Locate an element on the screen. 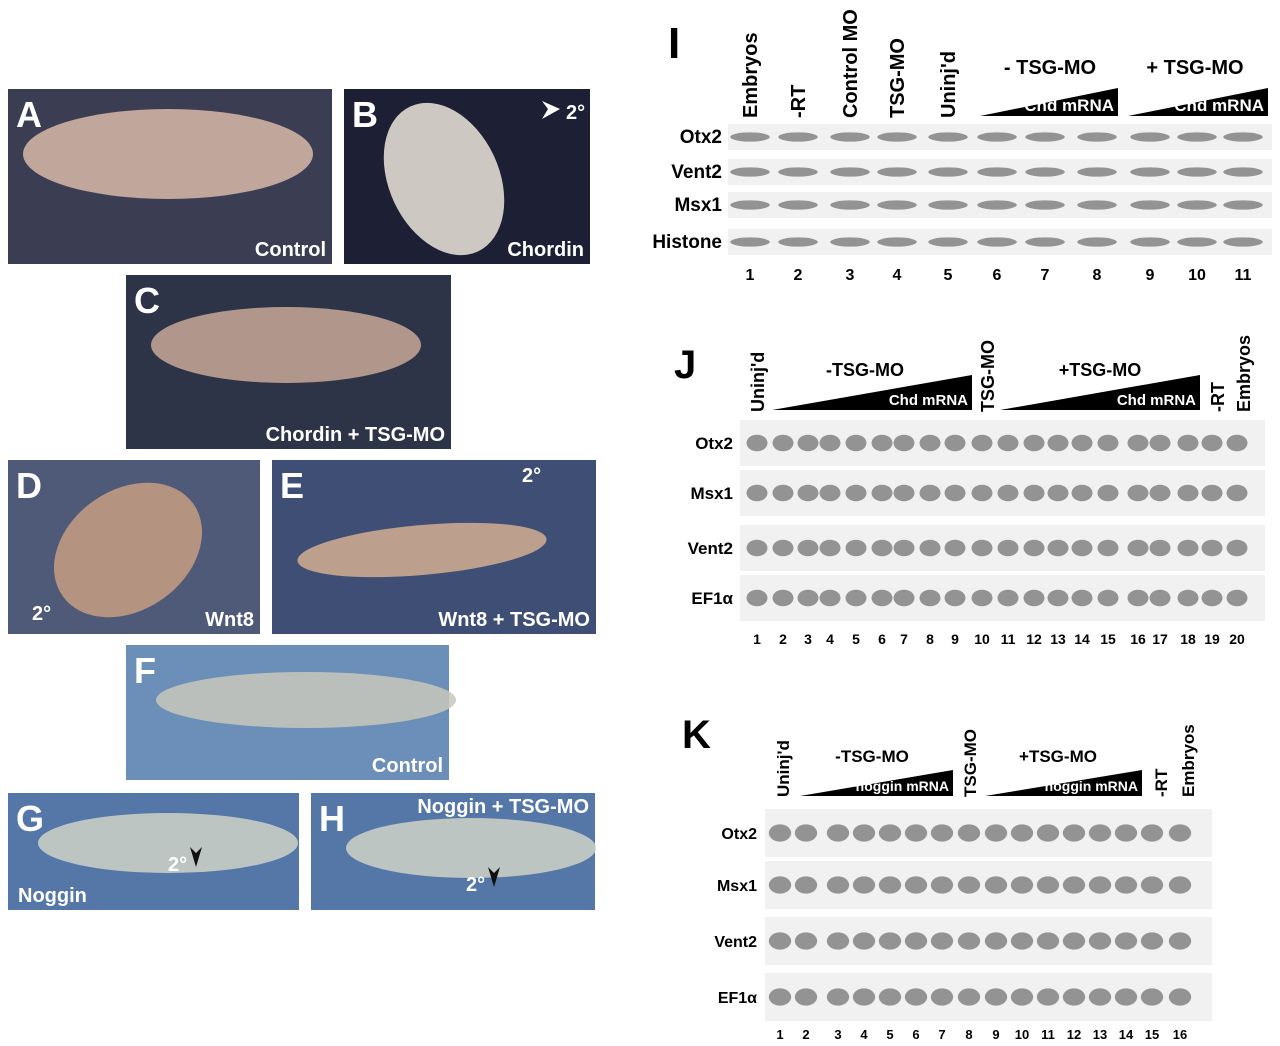  lane-number: 12 is located at coordinates (1034, 639).